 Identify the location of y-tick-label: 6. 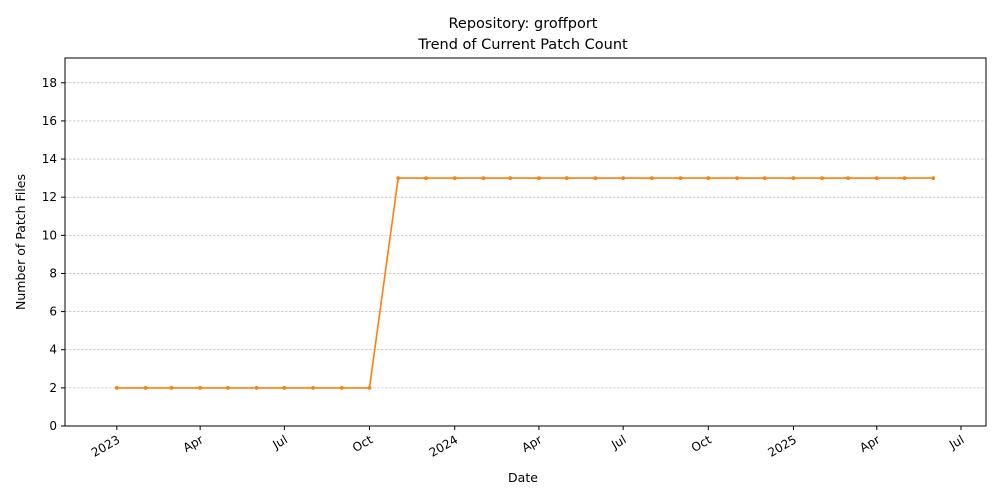
(53, 312).